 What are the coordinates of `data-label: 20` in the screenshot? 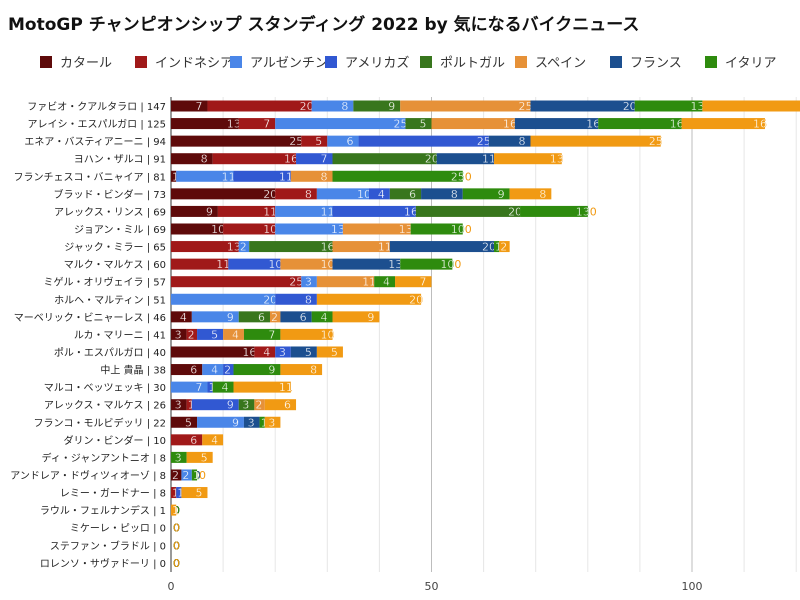 It's located at (489, 247).